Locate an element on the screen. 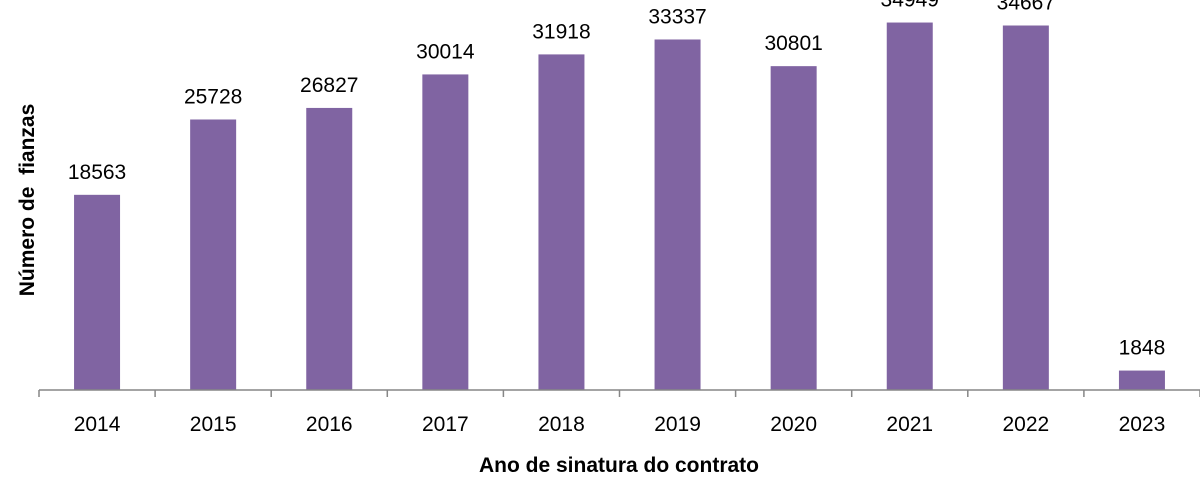 This screenshot has height=484, width=1200. x-axis-title: Ano de sinatura do contrato is located at coordinates (619, 465).